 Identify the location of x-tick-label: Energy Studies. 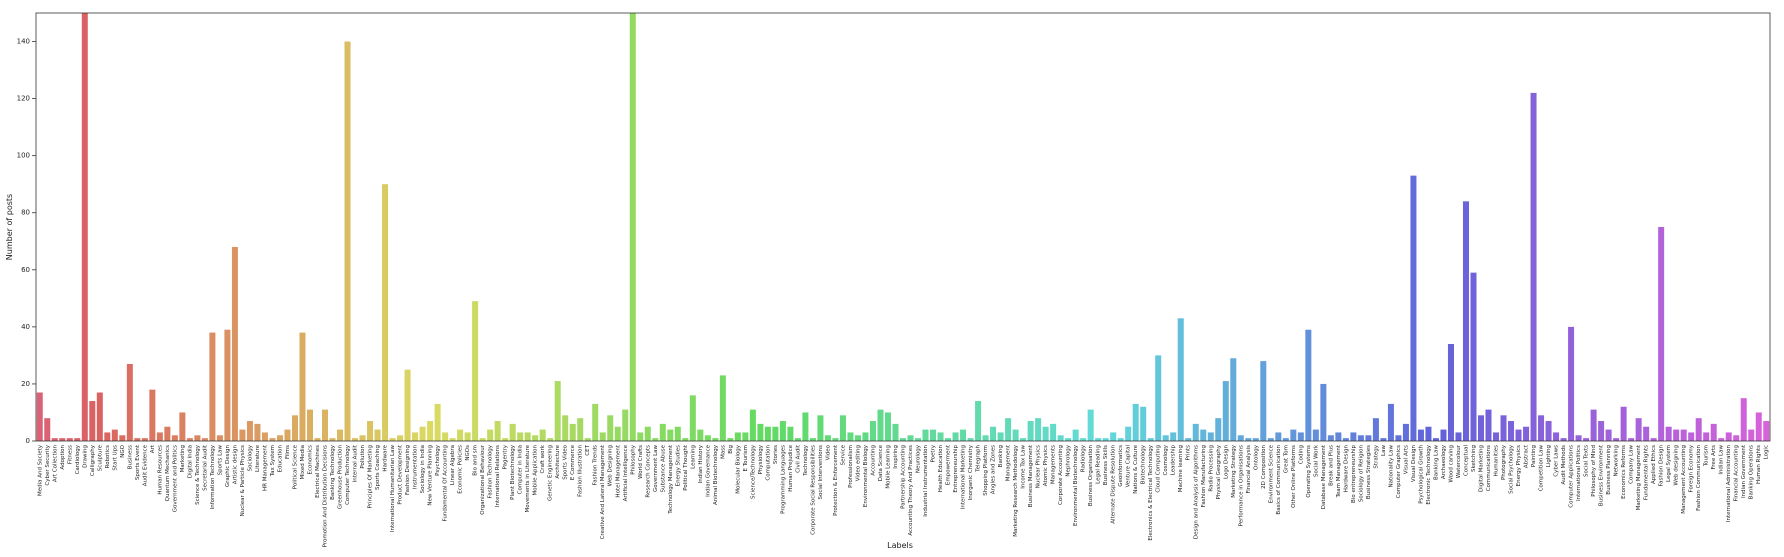
(678, 466).